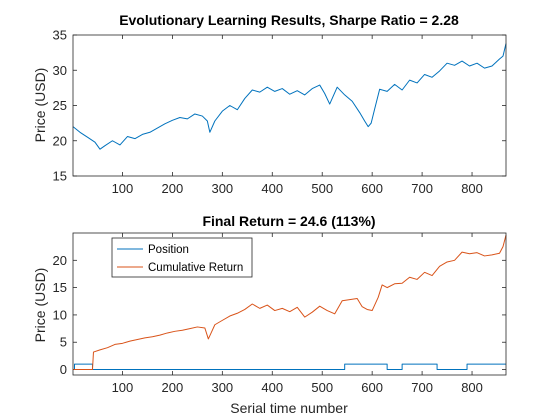 The height and width of the screenshot is (420, 560). I want to click on bottom-x-tick-label: 600, so click(372, 387).